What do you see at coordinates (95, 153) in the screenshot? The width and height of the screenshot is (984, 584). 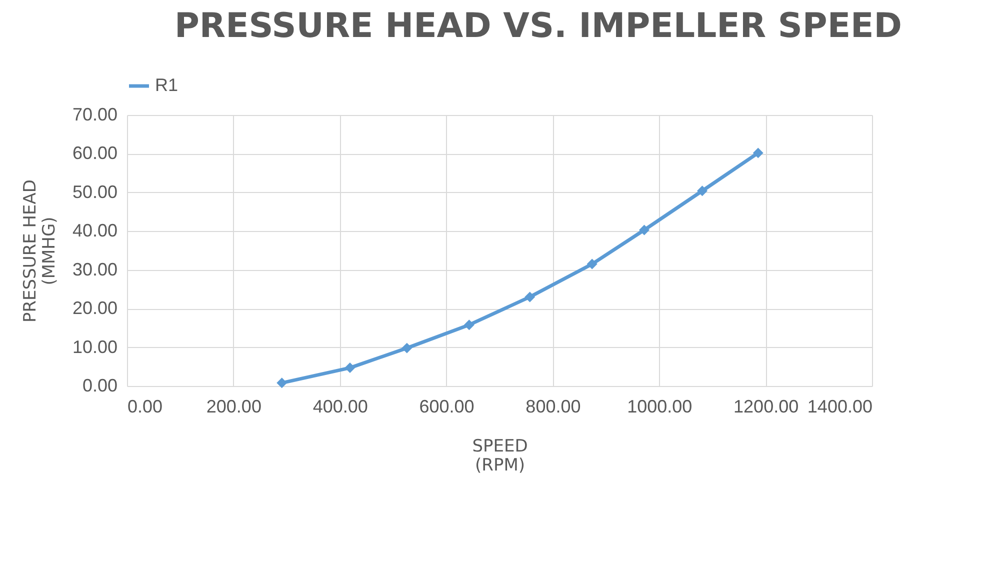 I see `y-tick-label: 60.00` at bounding box center [95, 153].